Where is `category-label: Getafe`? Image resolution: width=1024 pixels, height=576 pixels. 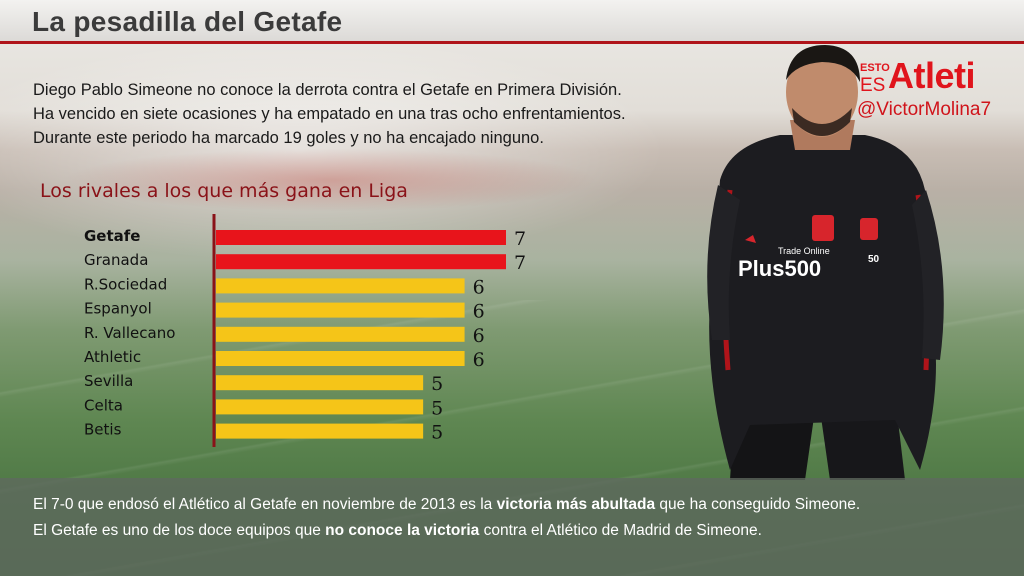 category-label: Getafe is located at coordinates (112, 236).